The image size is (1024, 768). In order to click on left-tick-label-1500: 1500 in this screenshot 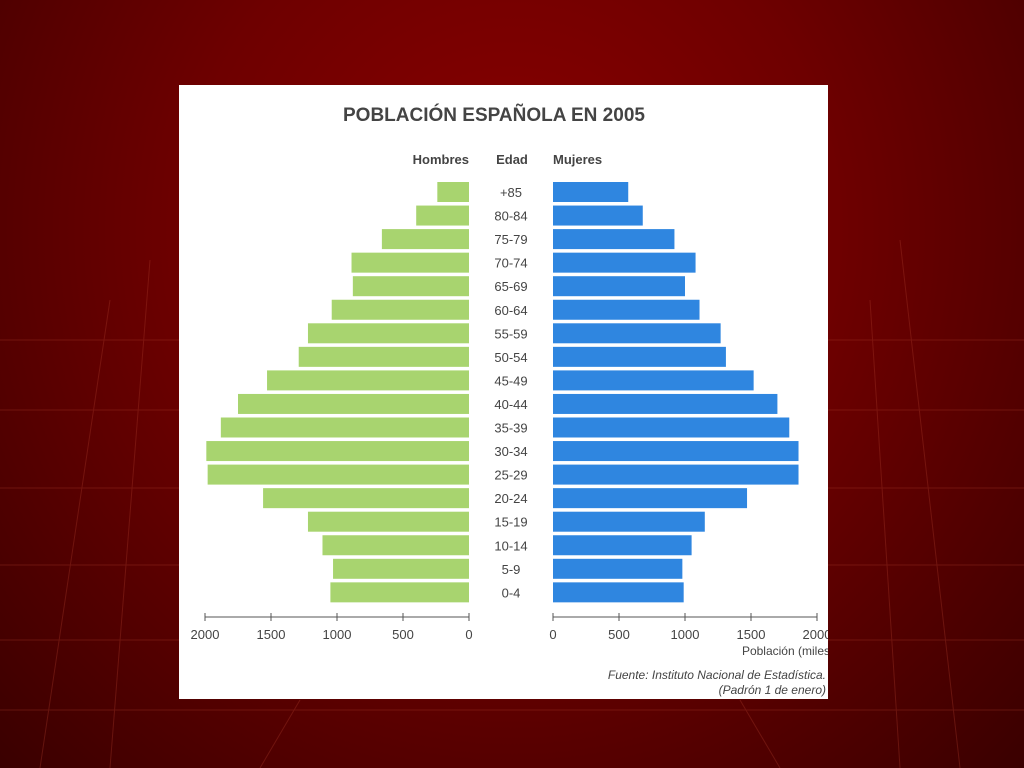, I will do `click(271, 634)`.